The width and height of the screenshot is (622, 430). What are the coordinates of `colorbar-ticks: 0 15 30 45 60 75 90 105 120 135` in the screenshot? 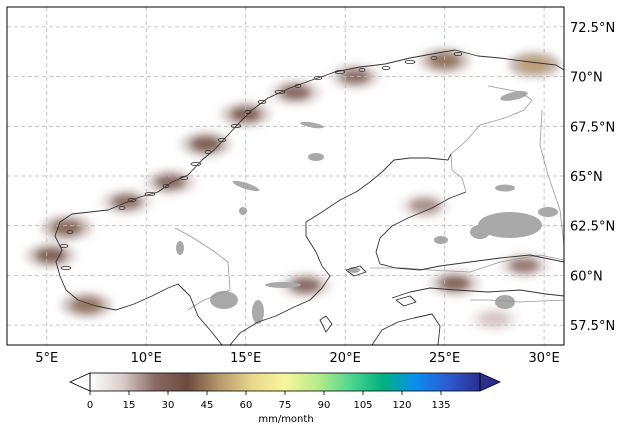 It's located at (269, 401).